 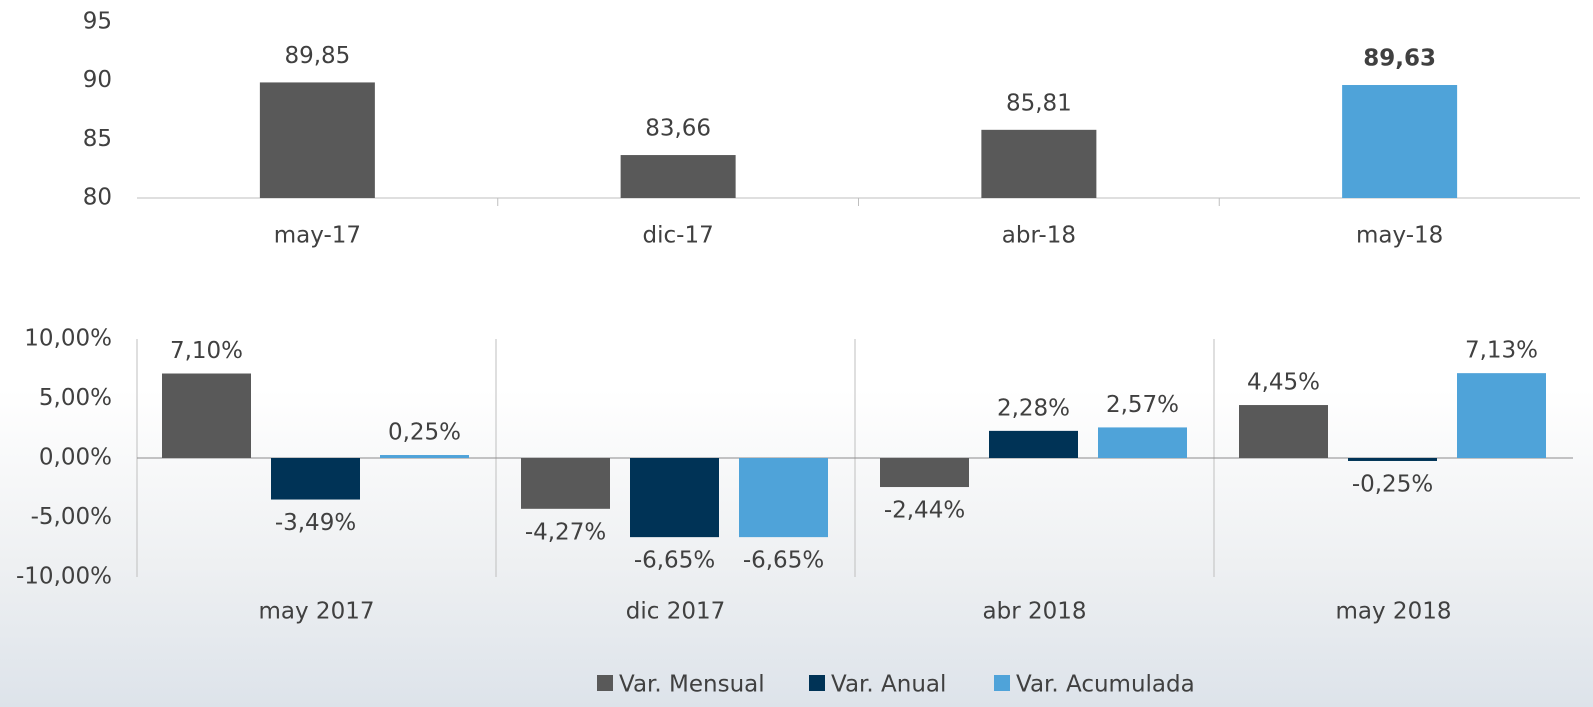 What do you see at coordinates (97, 80) in the screenshot?
I see `y-tick-label: 90` at bounding box center [97, 80].